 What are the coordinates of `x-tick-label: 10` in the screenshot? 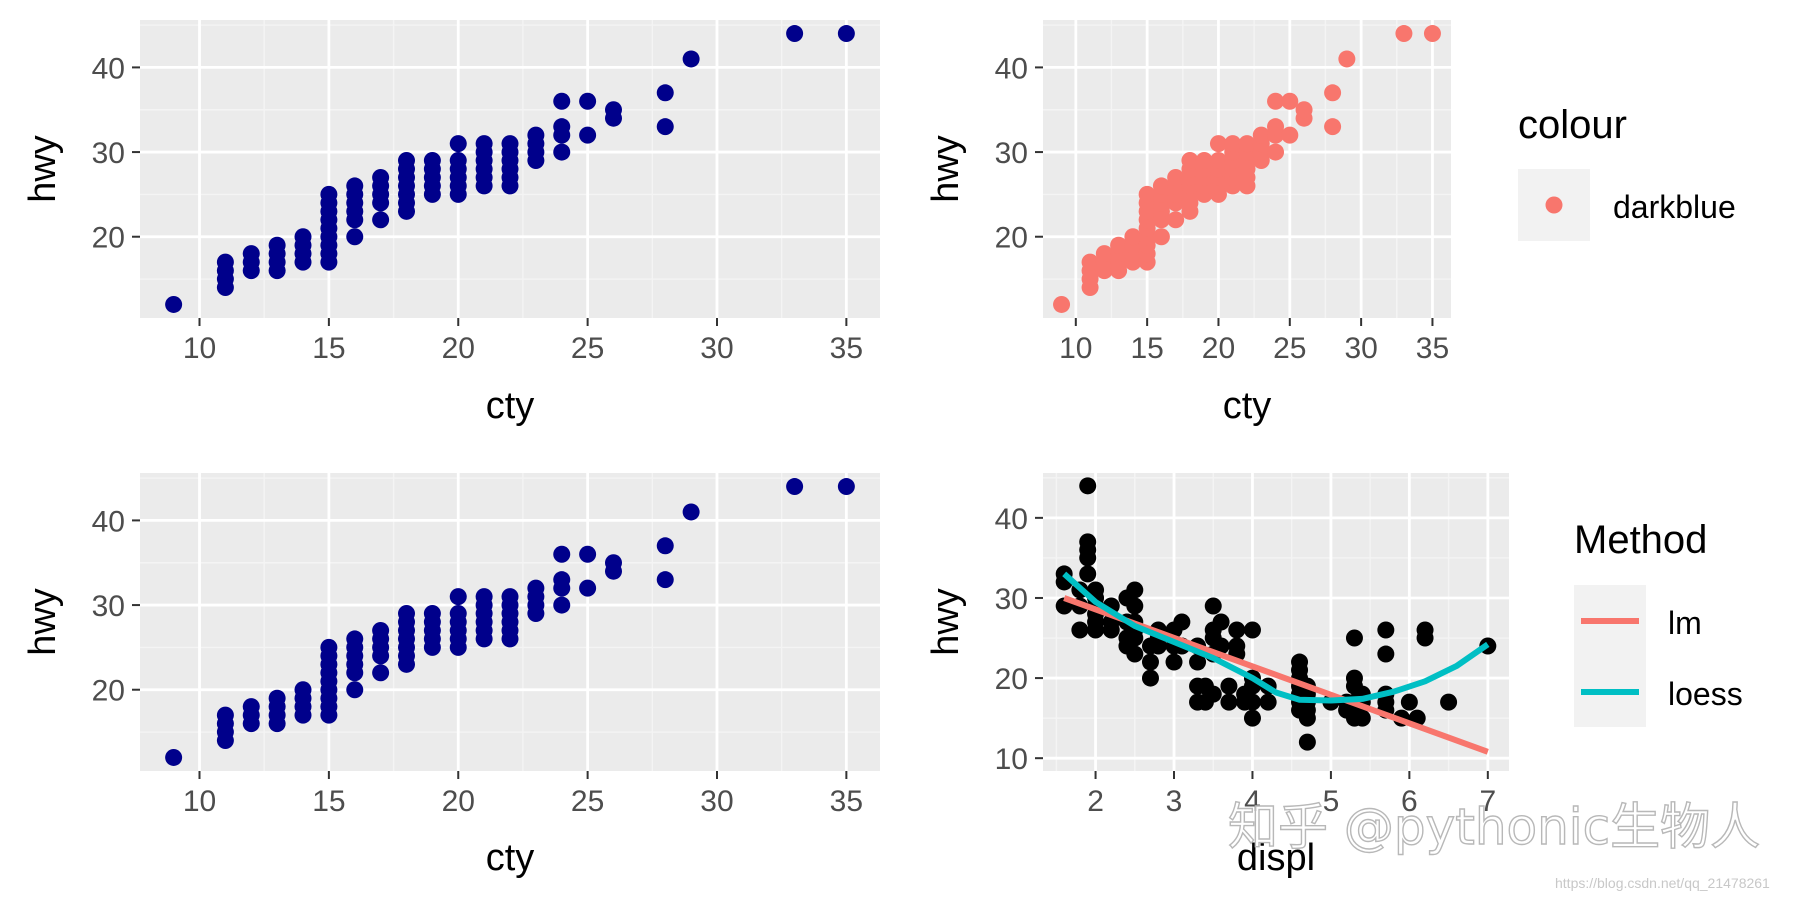 It's located at (199, 348).